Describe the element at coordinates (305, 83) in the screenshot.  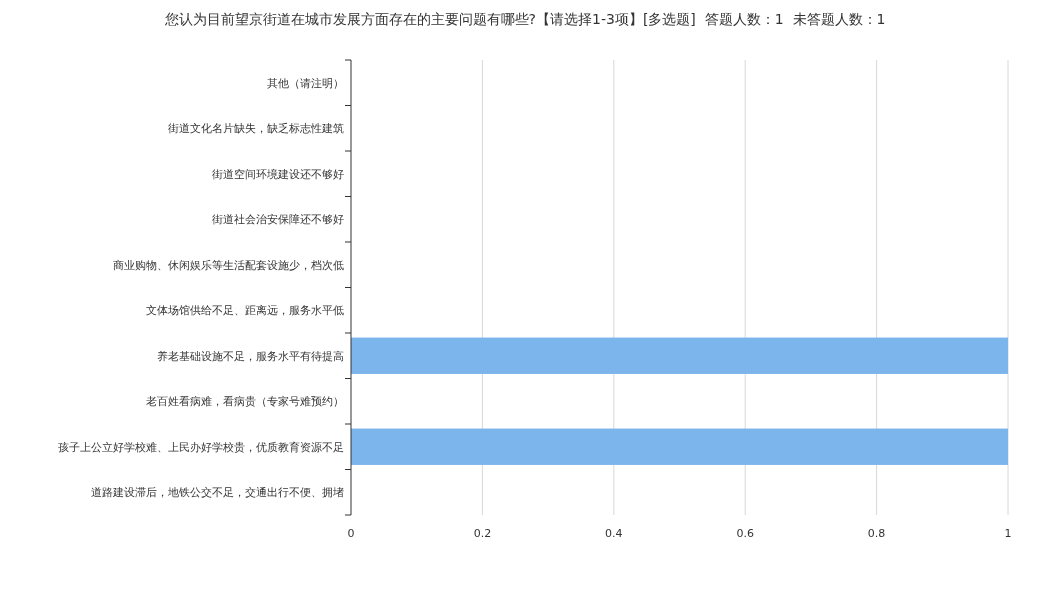
I see `y-tick-label: 其他（请注明）` at that location.